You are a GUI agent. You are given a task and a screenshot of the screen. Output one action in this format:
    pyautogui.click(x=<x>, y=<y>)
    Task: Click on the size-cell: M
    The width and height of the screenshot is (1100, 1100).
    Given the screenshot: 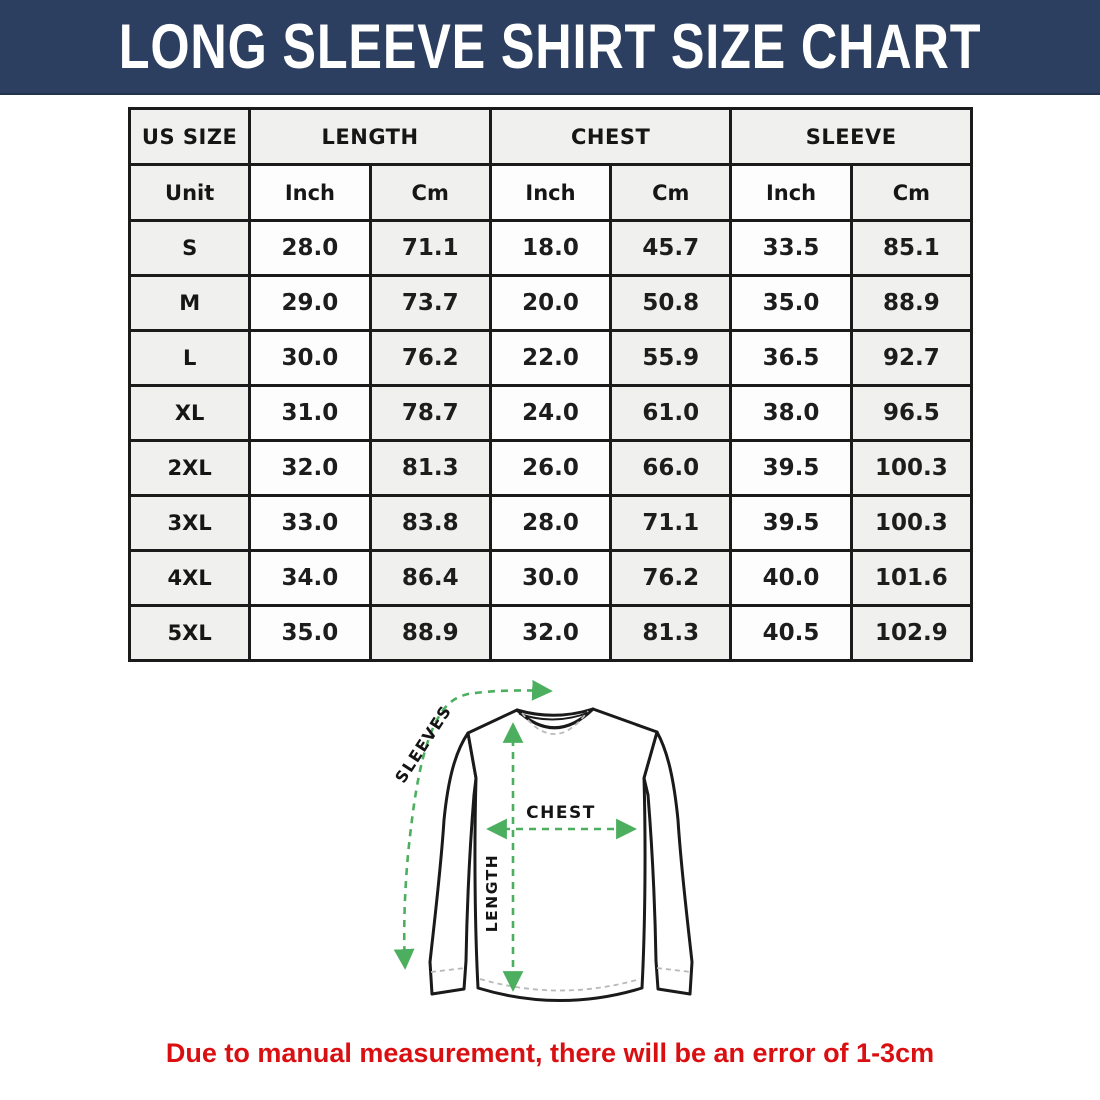 What is the action you would take?
    pyautogui.click(x=189, y=303)
    